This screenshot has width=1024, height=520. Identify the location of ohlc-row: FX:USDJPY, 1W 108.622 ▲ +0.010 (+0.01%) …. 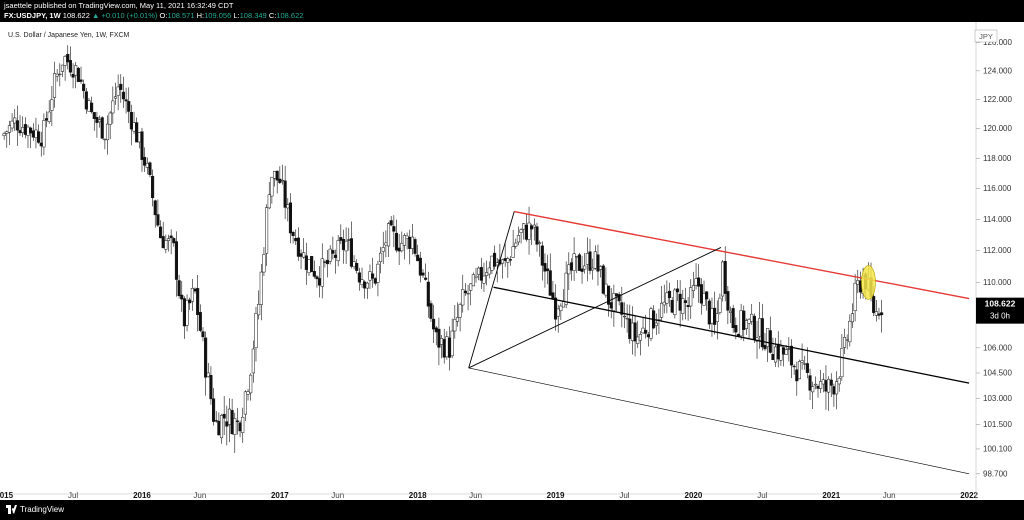
(512, 16).